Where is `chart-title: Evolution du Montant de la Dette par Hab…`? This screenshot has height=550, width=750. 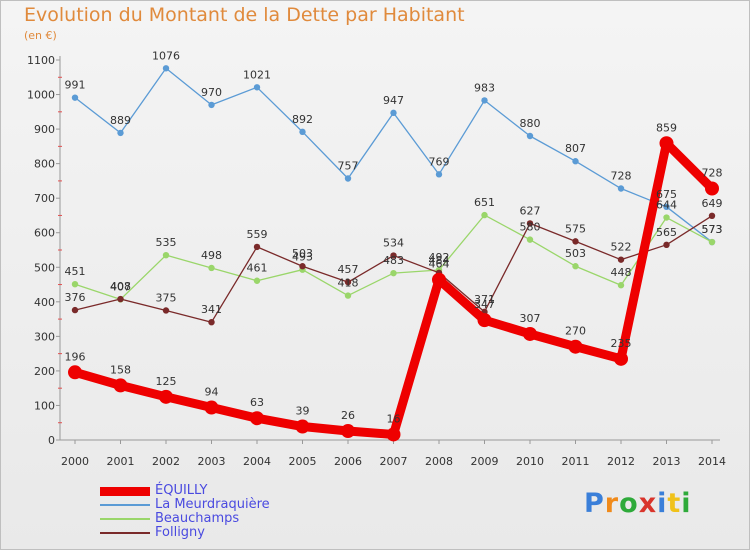
chart-title: Evolution du Montant de la Dette par Hab… is located at coordinates (244, 15).